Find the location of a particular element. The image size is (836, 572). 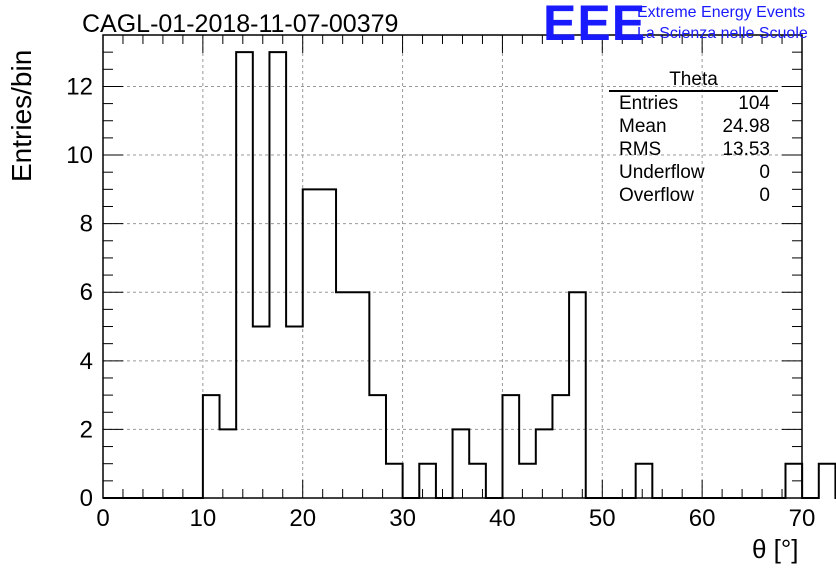

logo-subtitle-line2: La Scienza nelle Scuole is located at coordinates (722, 33).